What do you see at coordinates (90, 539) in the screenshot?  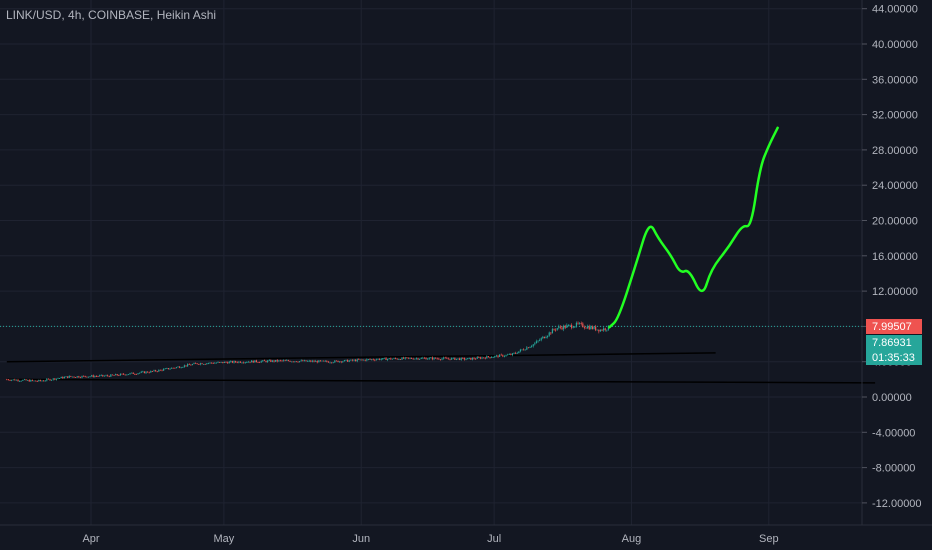 I see `x-tick-label: Apr` at bounding box center [90, 539].